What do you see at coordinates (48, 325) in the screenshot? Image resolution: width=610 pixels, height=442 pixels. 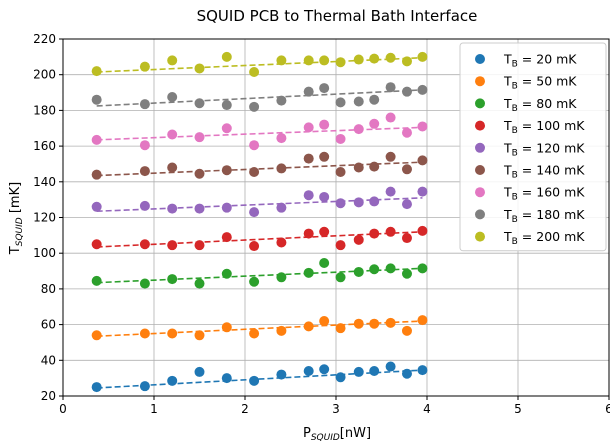 I see `y-tick-label: 60` at bounding box center [48, 325].